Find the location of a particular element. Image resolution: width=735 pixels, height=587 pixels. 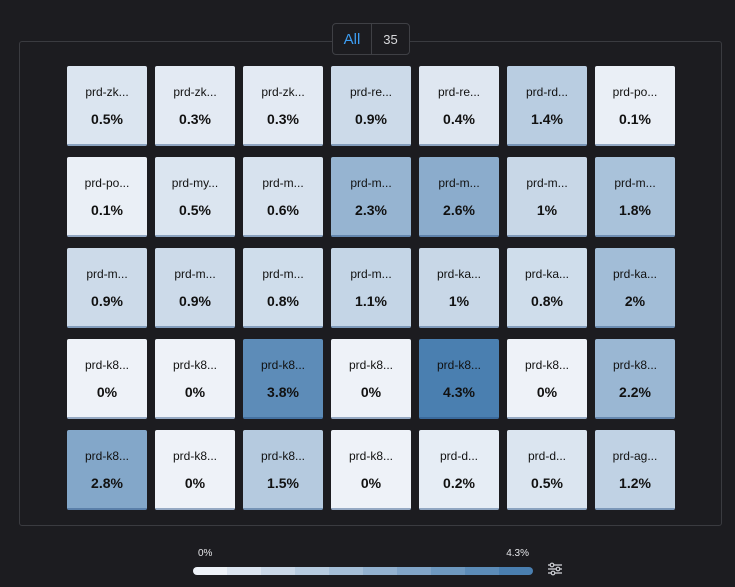

filter-toggle: All 35 is located at coordinates (371, 39).